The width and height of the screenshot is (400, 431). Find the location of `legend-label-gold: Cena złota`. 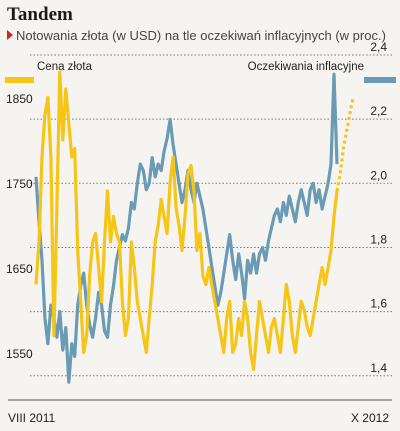

legend-label-gold: Cena złota is located at coordinates (65, 67).